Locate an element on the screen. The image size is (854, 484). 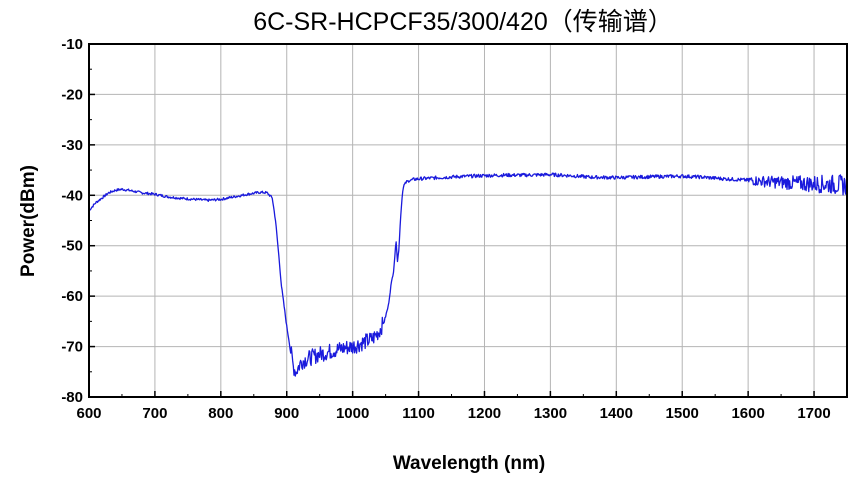
y-tick-label: -40 is located at coordinates (72, 195).